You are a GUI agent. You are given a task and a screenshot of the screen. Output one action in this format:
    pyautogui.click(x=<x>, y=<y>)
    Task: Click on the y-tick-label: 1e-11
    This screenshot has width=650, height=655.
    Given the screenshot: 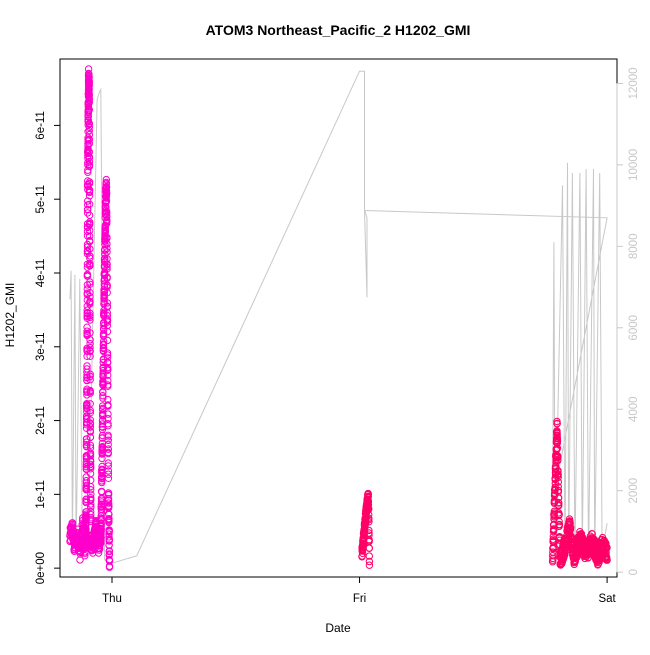 What is the action you would take?
    pyautogui.click(x=41, y=494)
    